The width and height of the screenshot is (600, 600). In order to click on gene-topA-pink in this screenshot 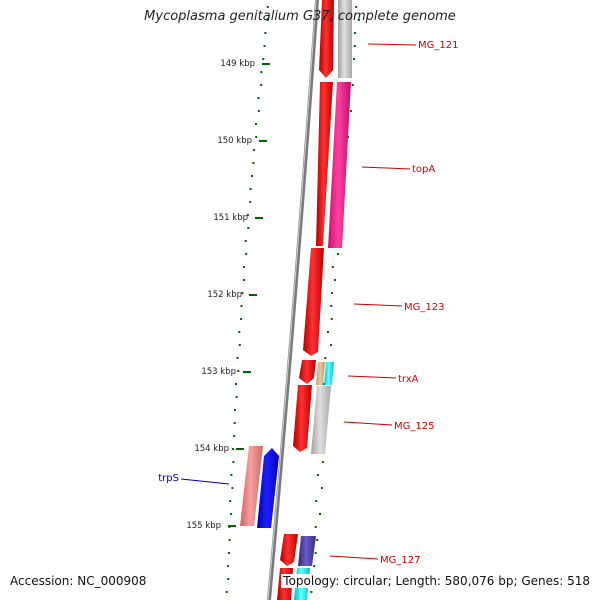, I will do `click(339, 165)`.